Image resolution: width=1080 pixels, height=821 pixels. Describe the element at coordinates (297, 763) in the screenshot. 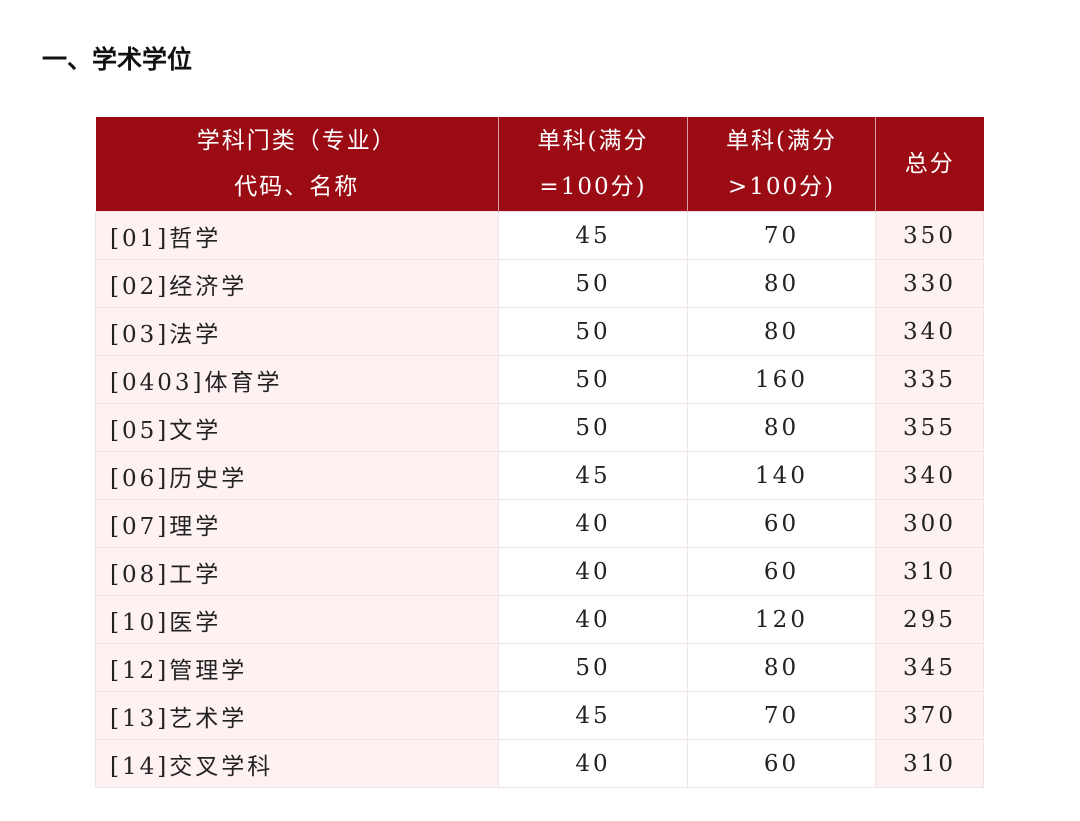

I see `cell-discipline: [14]交叉学科` at that location.